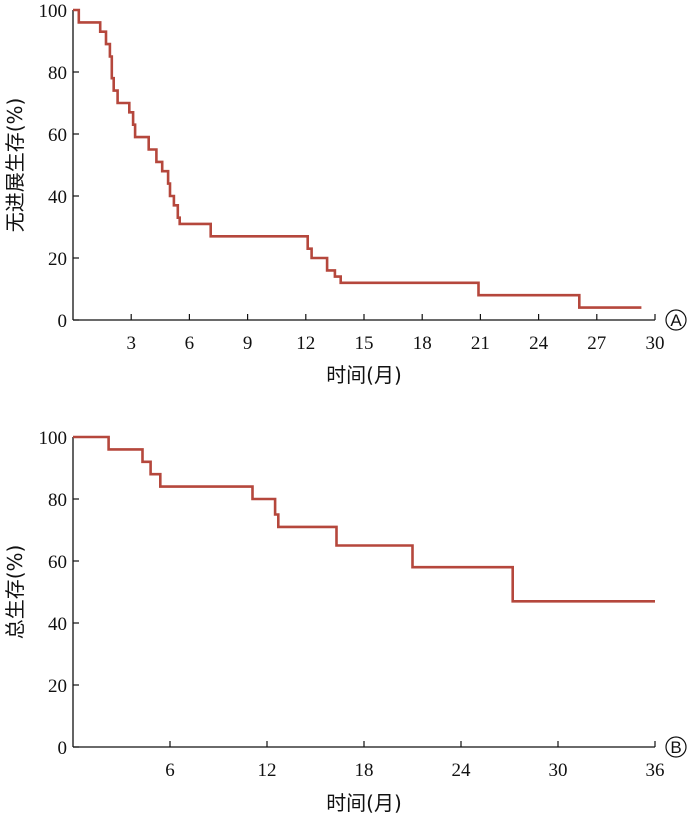 The width and height of the screenshot is (700, 817). Describe the element at coordinates (558, 770) in the screenshot. I see `panel-b-x-tick-label: 30` at that location.